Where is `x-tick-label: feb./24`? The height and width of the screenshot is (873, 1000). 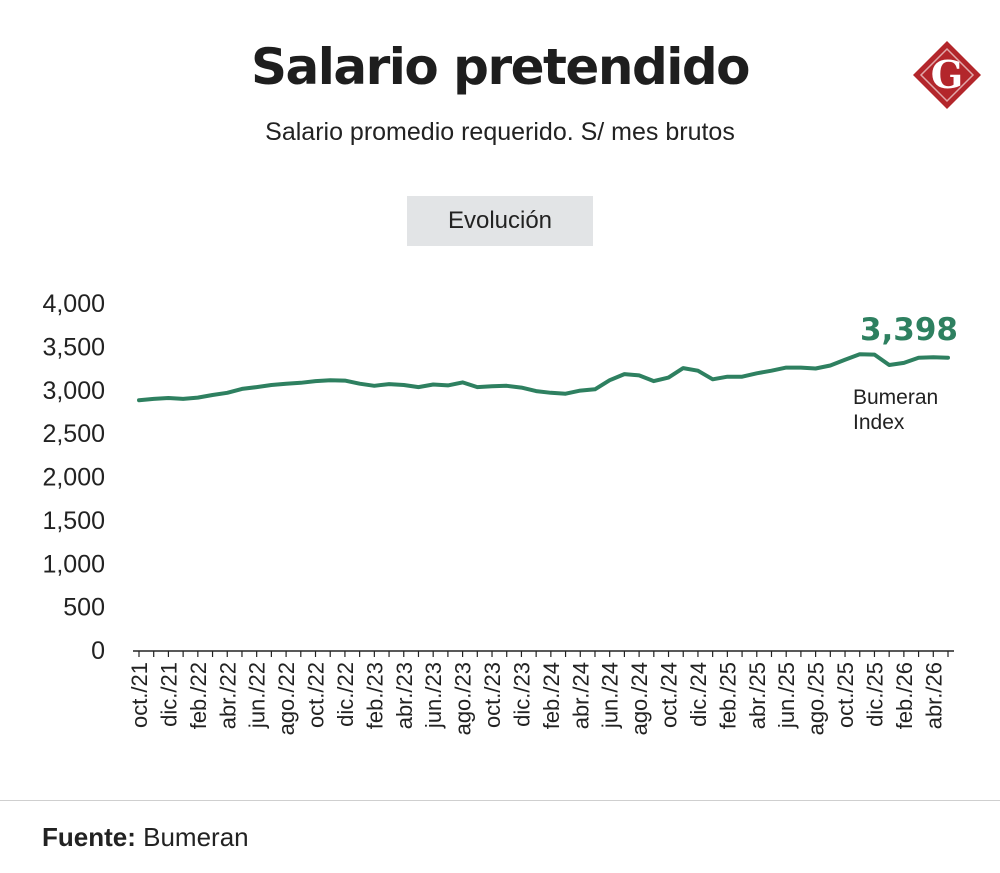
x-tick-label: feb./24 is located at coordinates (551, 695).